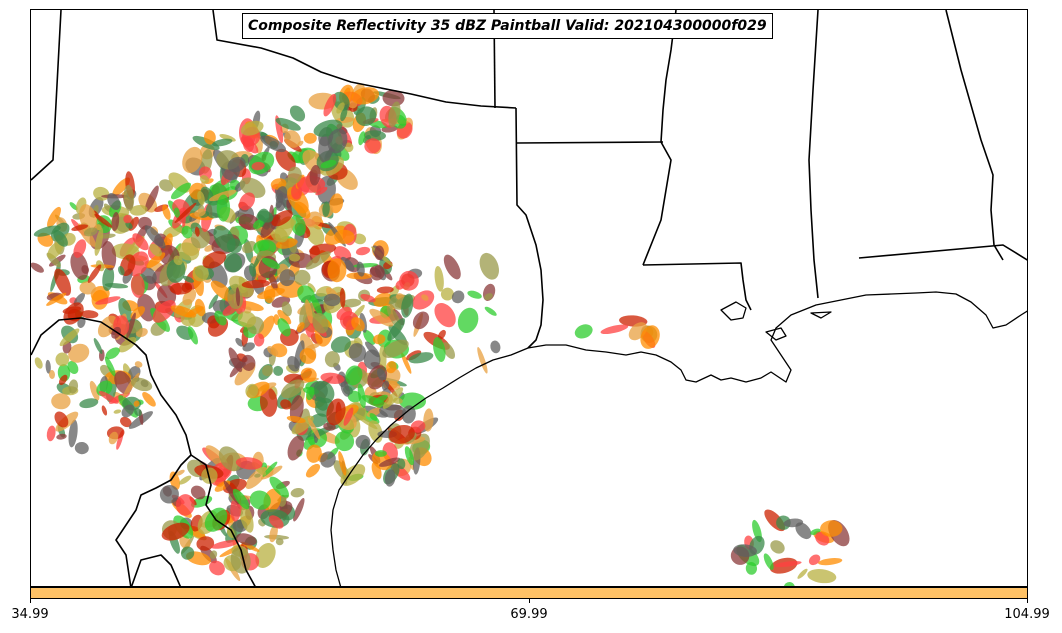 This screenshot has height=633, width=1062. I want to click on mississippi-east-border, so click(813, 154).